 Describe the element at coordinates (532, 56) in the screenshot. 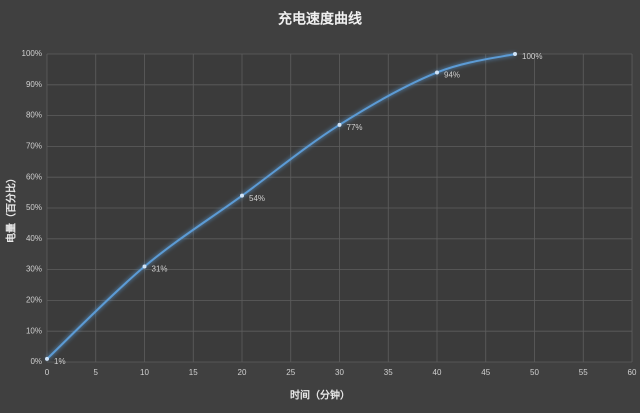

I see `data-label: 100%` at that location.